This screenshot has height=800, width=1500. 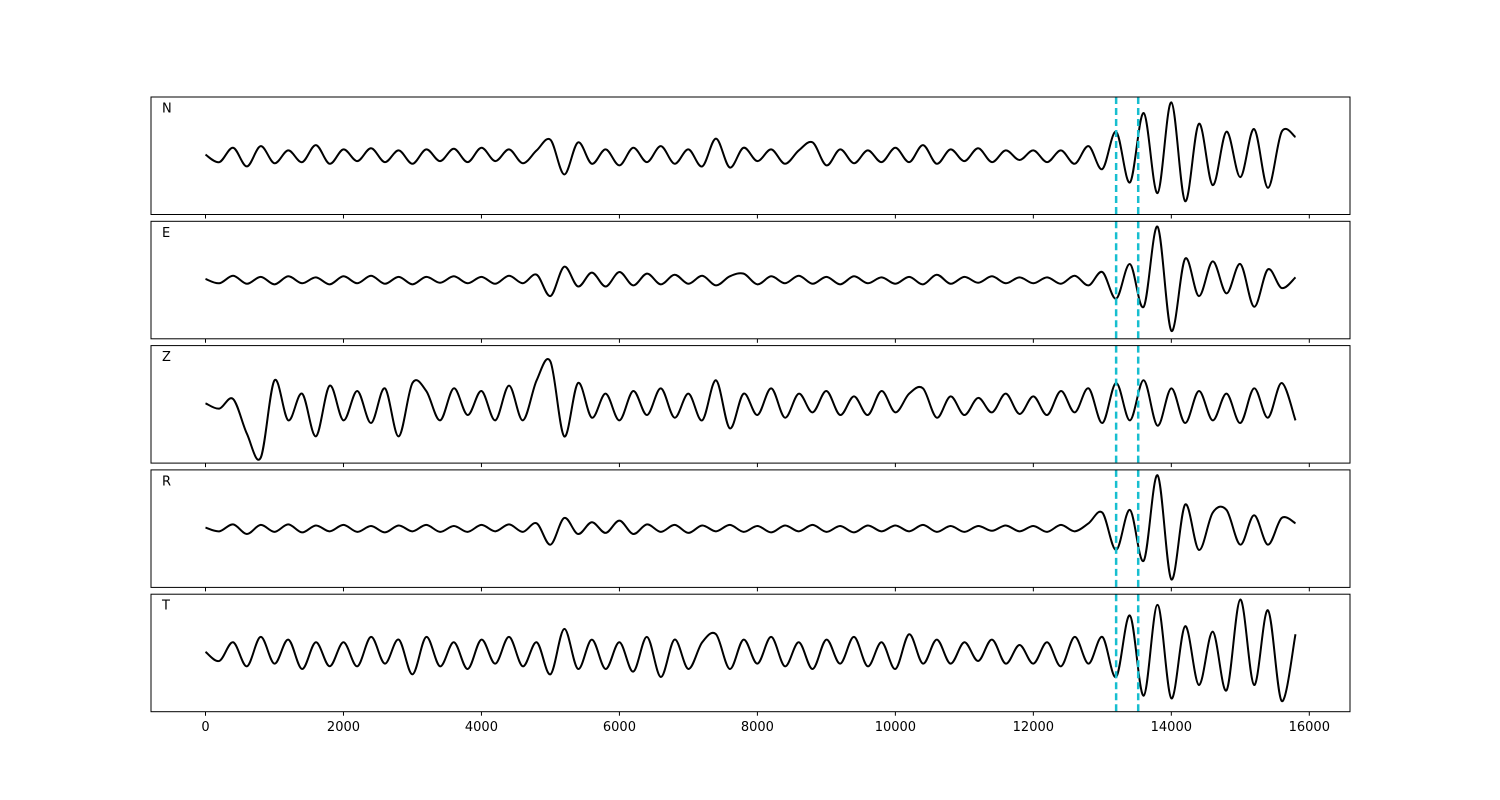 I want to click on x-tick-label: 2000, so click(x=343, y=727).